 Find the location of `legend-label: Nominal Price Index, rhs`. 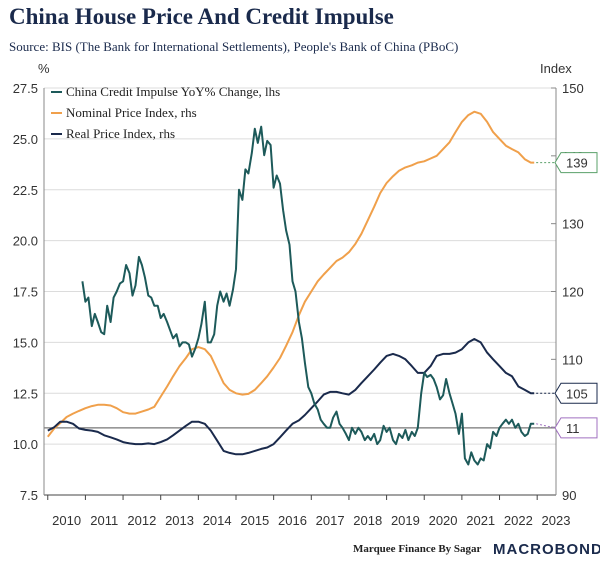

legend-label: Nominal Price Index, rhs is located at coordinates (131, 112).